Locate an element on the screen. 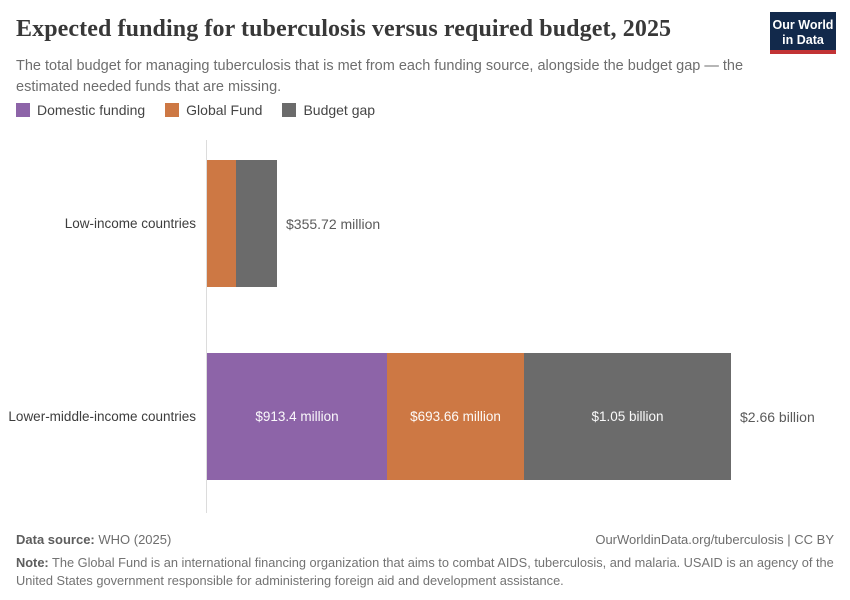 The height and width of the screenshot is (600, 850). owid-logo-line2: in Data is located at coordinates (803, 40).